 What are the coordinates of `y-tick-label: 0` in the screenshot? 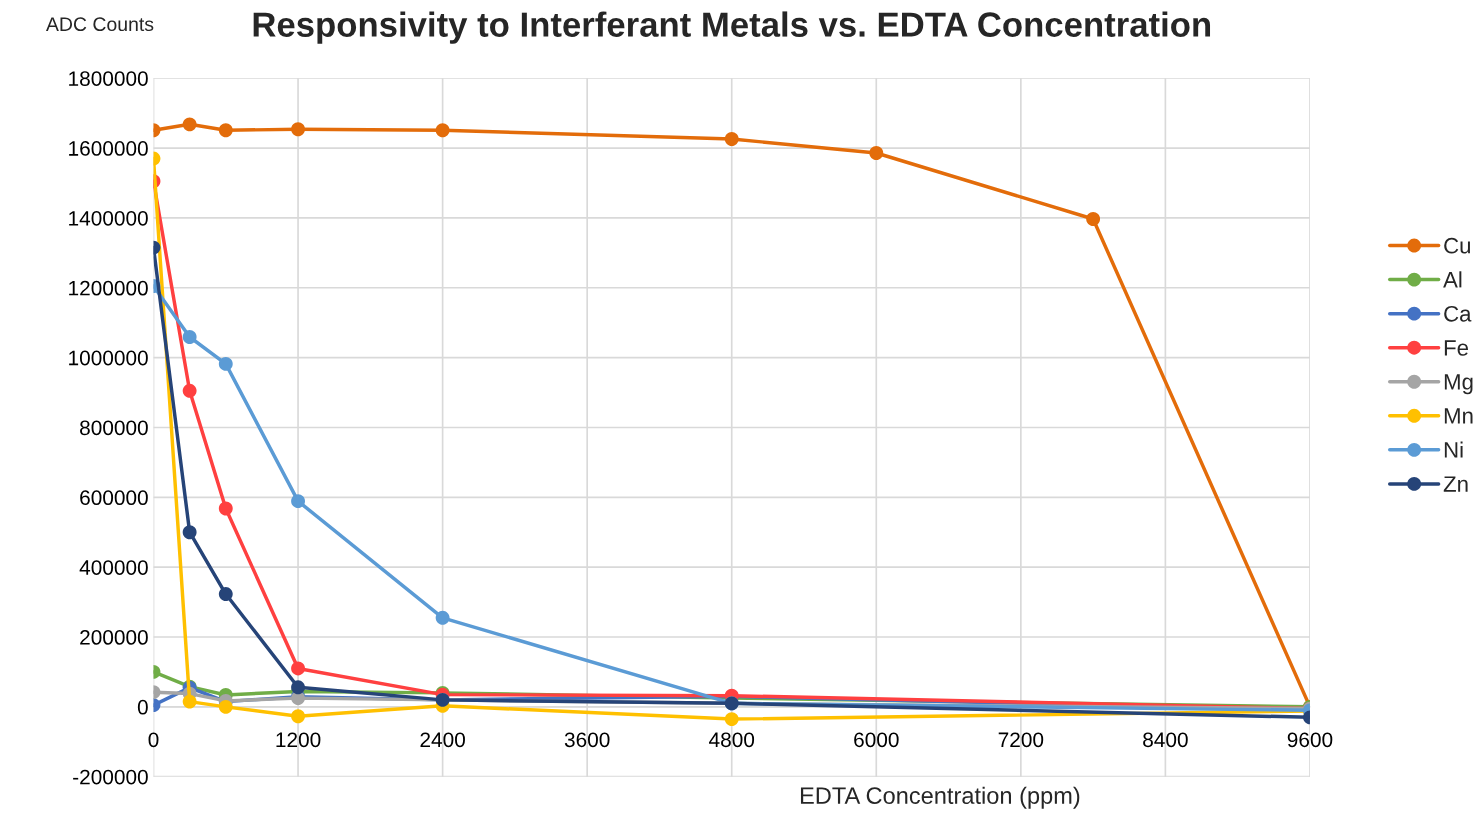 It's located at (142, 707).